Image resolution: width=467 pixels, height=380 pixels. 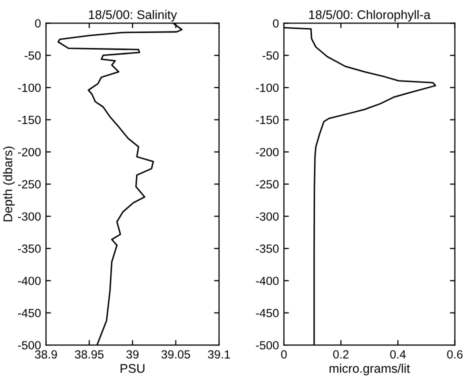 I want to click on x-axis-title: micro.grams/lit, so click(x=370, y=370).